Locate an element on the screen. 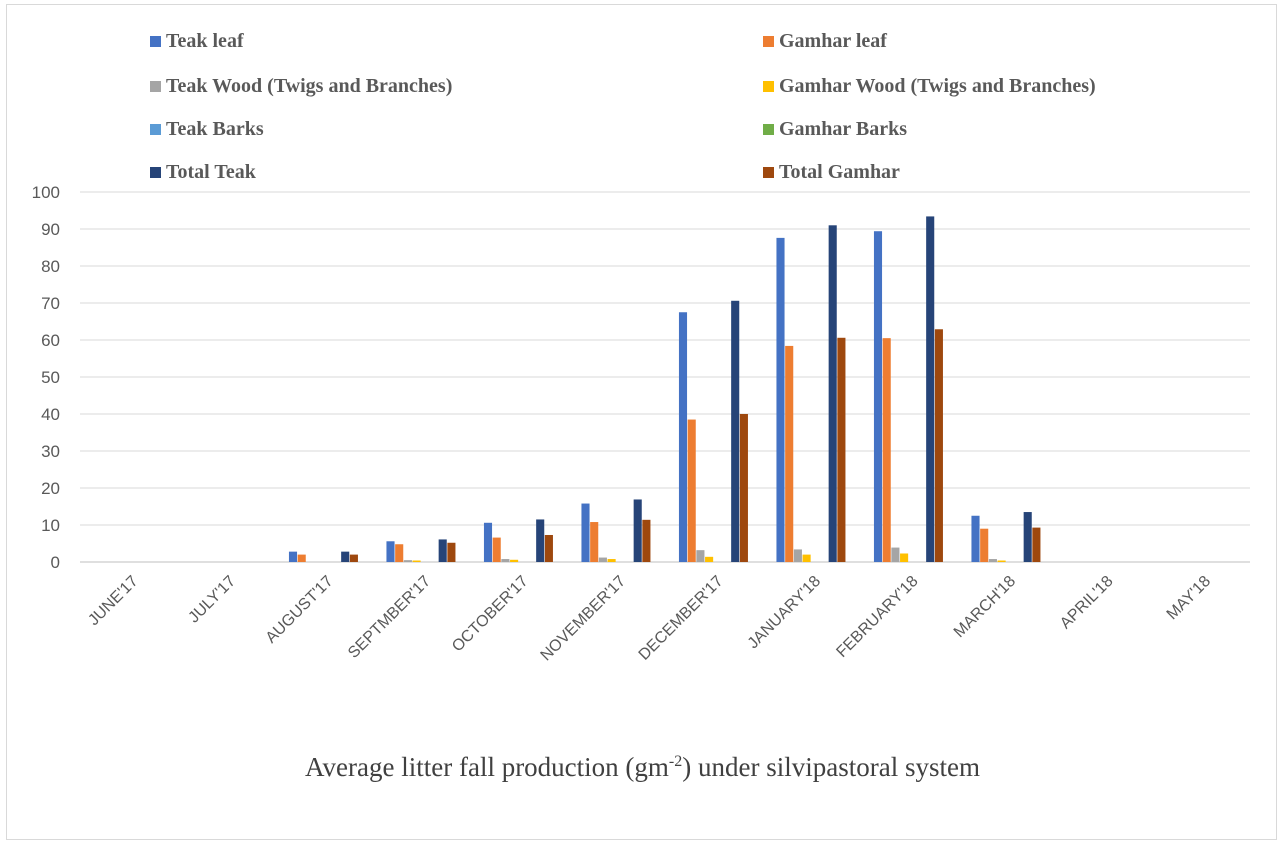  y-tick-label: 90 is located at coordinates (50, 229).